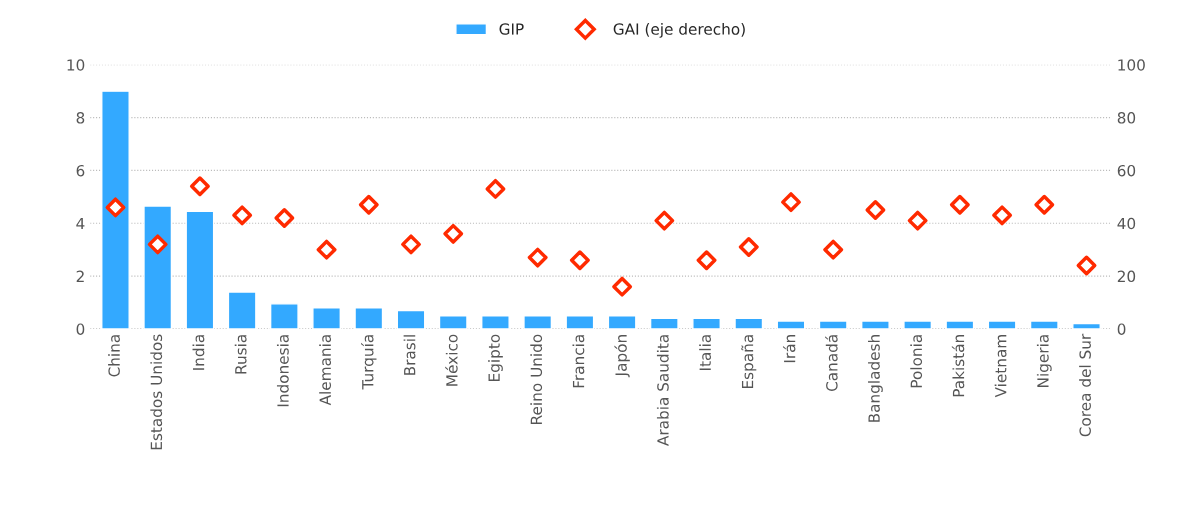  I want to click on x-tick-label: Italia, so click(705, 352).